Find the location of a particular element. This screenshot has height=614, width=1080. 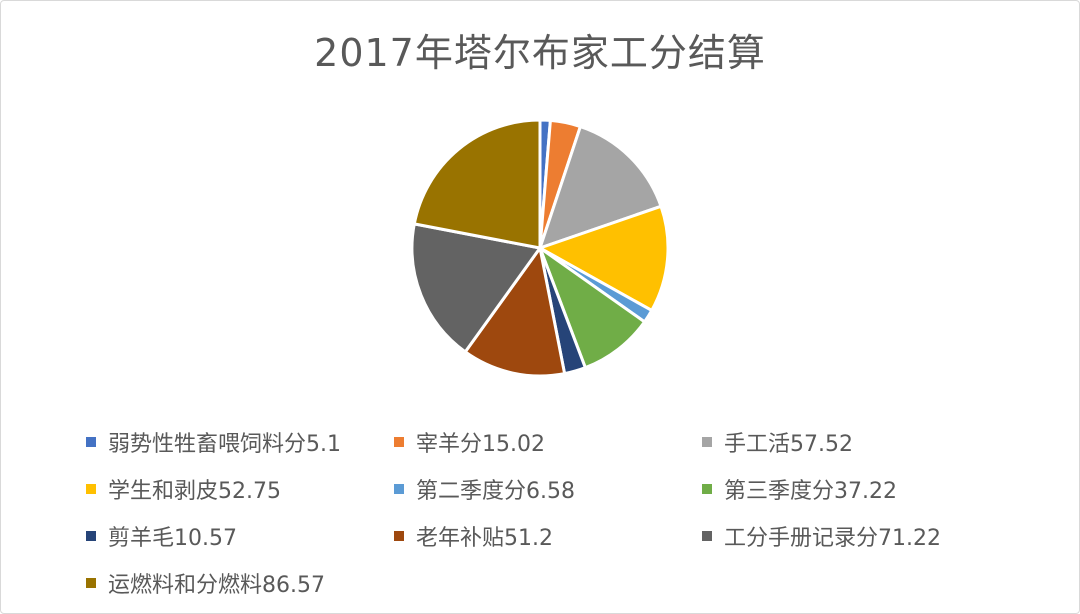

legend-label: 第三季度分37.22 is located at coordinates (810, 491).